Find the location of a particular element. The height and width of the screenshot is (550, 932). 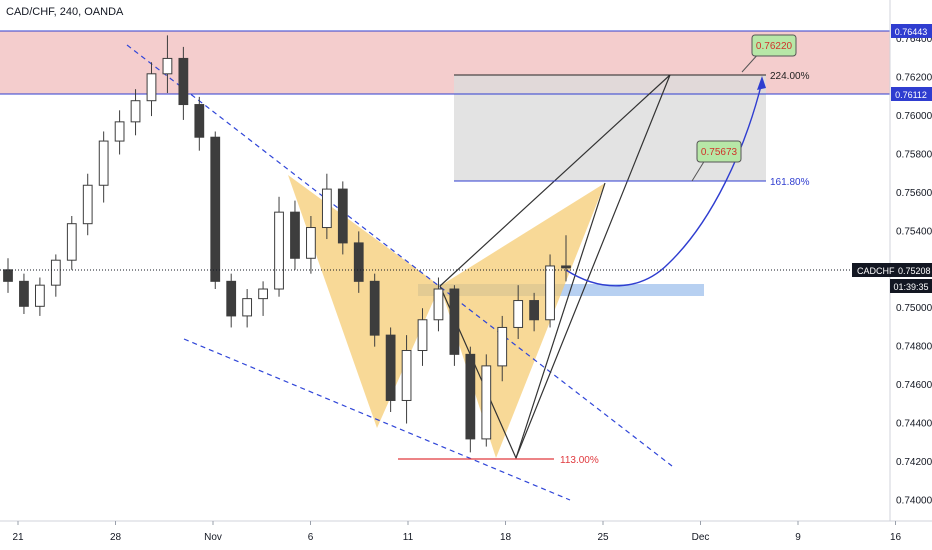

fib-113-label: 113.00% is located at coordinates (579, 460).